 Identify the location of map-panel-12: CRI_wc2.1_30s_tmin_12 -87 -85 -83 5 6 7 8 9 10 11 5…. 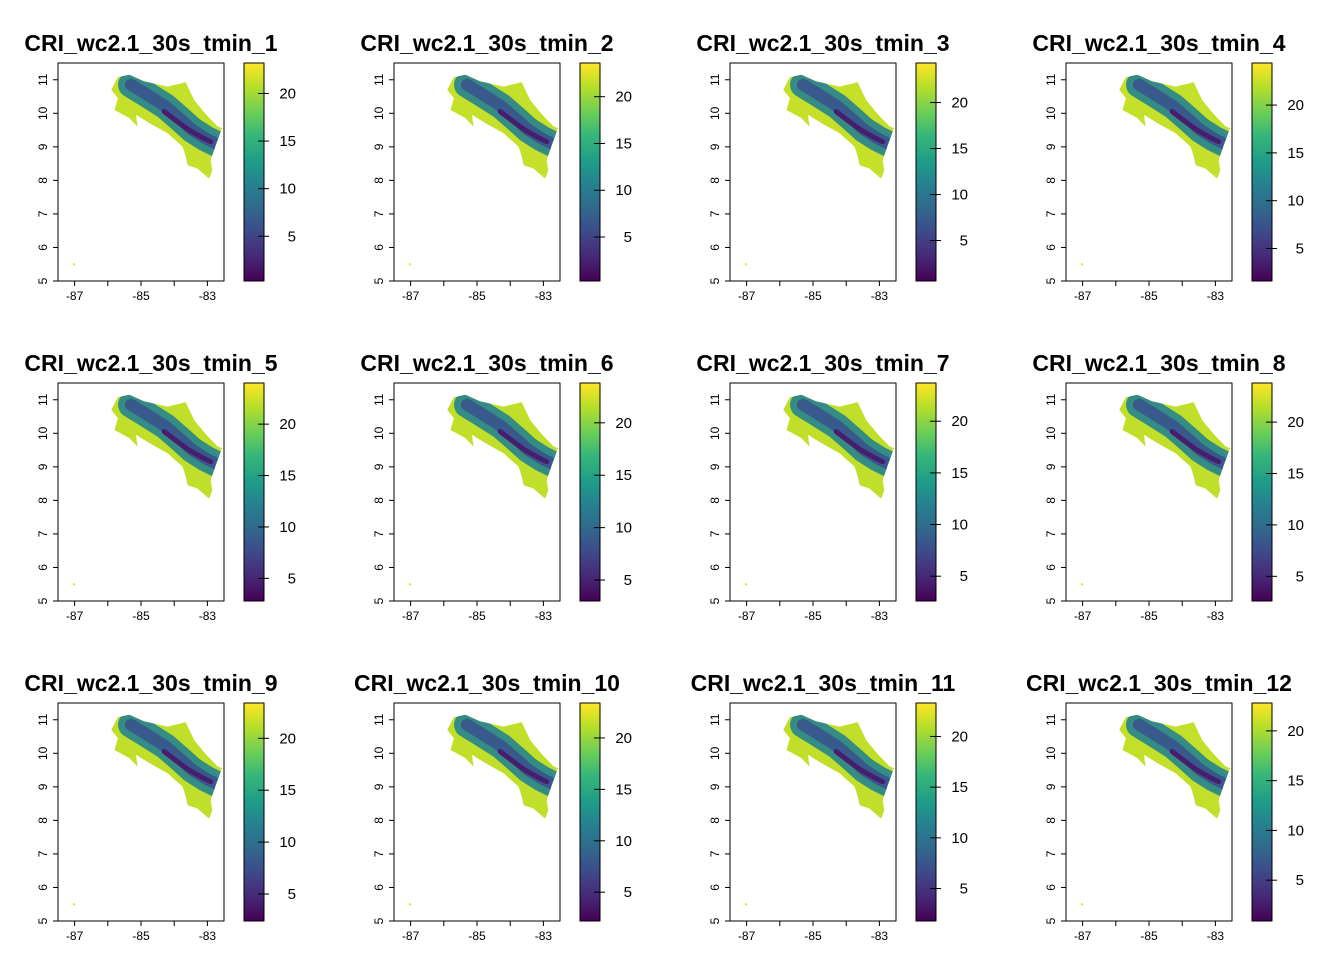
(1165, 806).